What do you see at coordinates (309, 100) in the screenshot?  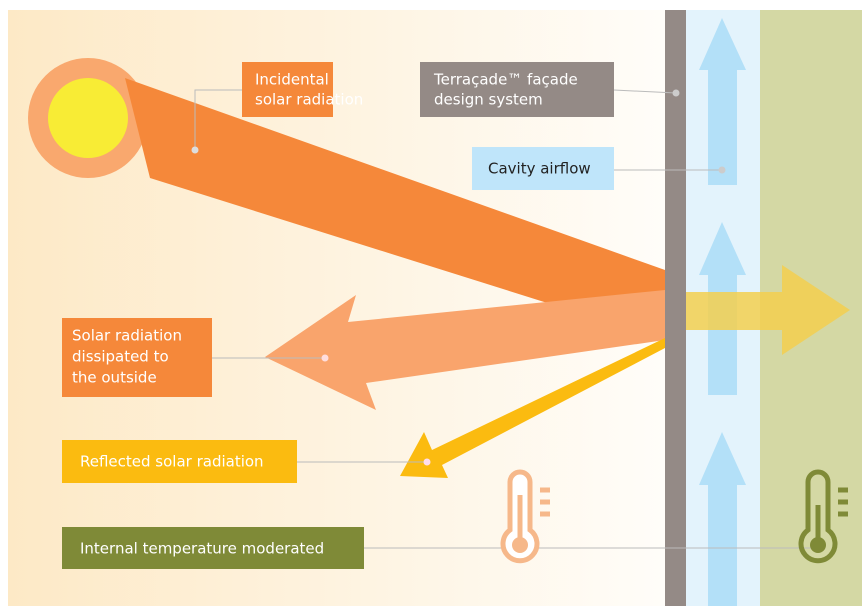 I see `label: solar radiation` at bounding box center [309, 100].